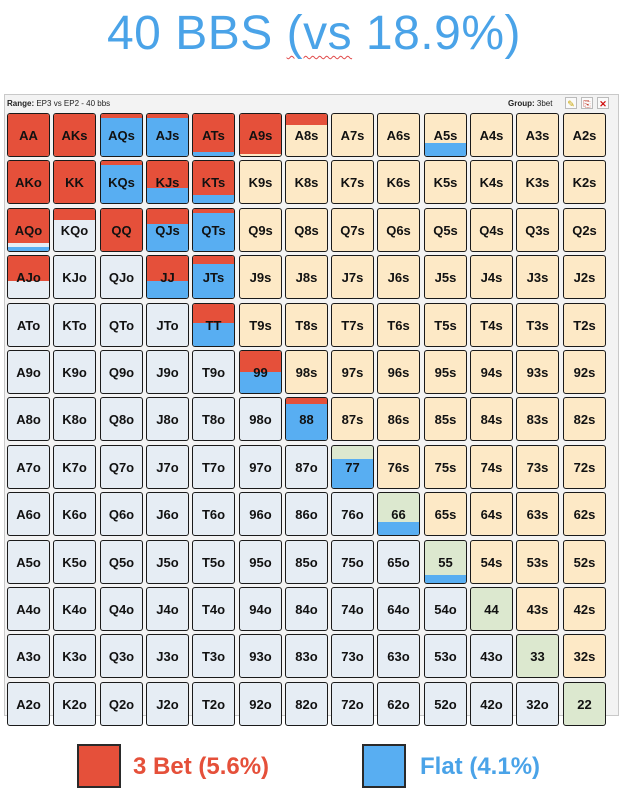  What do you see at coordinates (74, 325) in the screenshot?
I see `hand-cell-KTo: KTo` at bounding box center [74, 325].